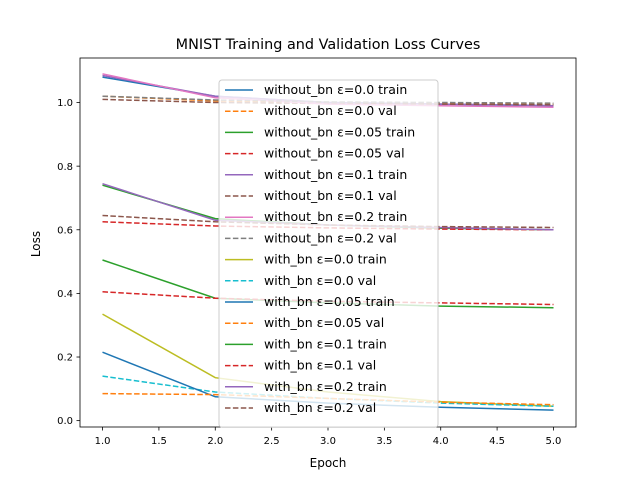  I want to click on x-tick-label: 4.5, so click(497, 441).